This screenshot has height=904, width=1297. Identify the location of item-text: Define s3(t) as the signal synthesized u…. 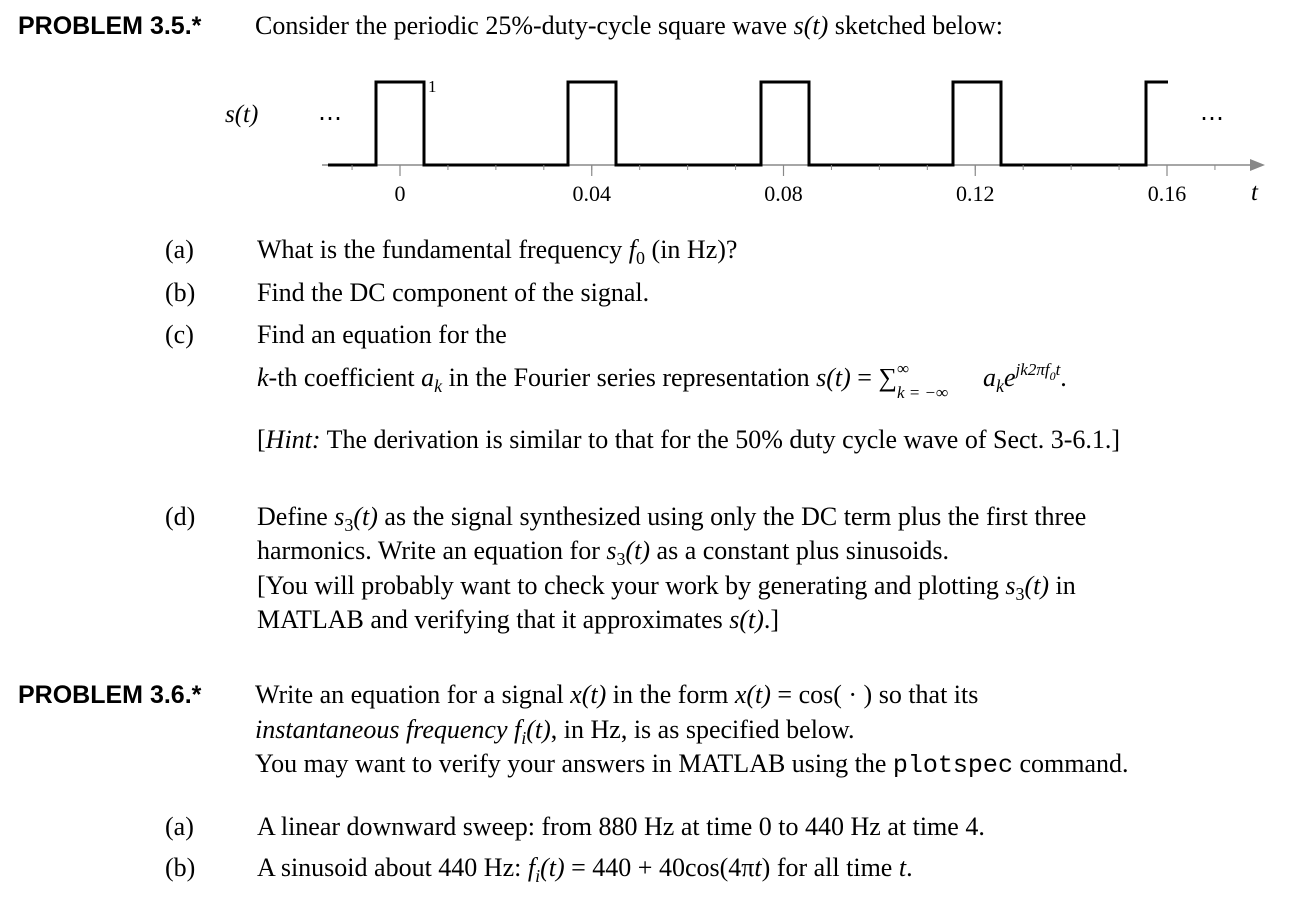
(671, 521).